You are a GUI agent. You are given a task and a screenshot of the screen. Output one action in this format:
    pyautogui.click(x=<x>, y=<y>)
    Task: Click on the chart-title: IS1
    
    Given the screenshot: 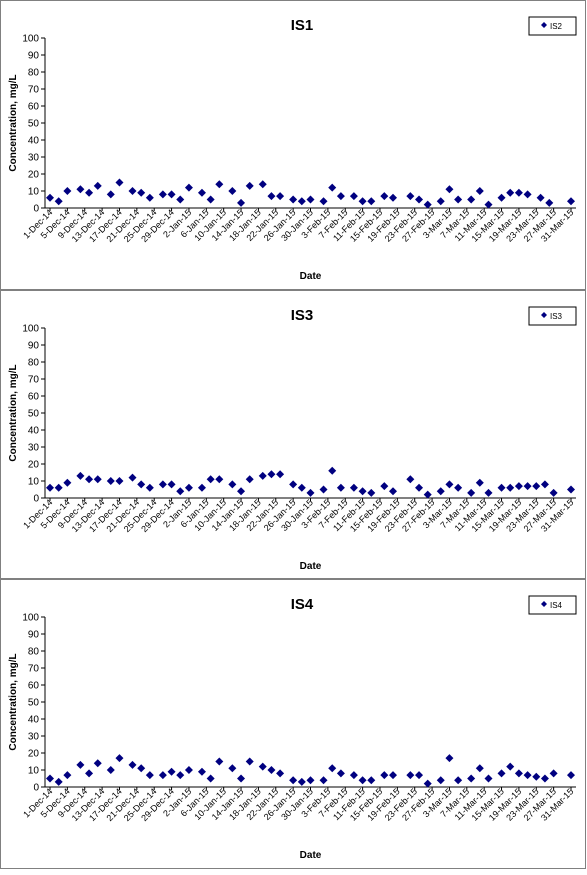 What is the action you would take?
    pyautogui.click(x=302, y=25)
    